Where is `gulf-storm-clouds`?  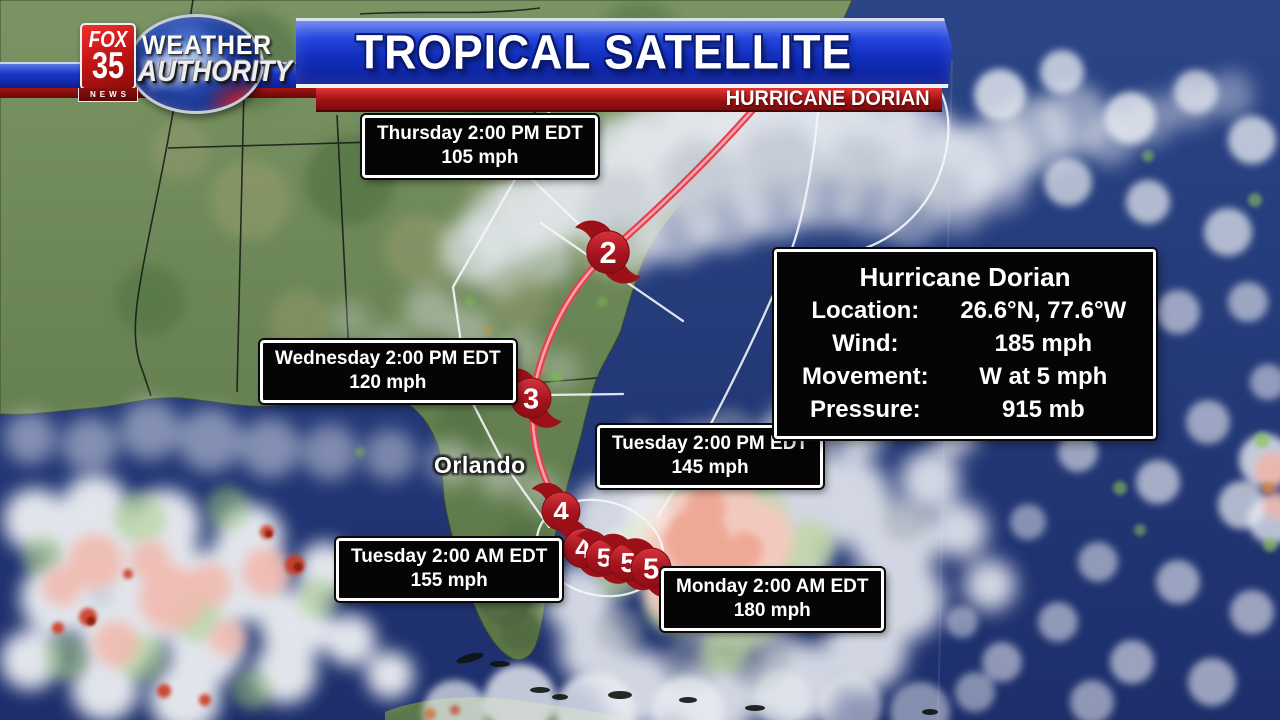
gulf-storm-clouds is located at coordinates (207, 597).